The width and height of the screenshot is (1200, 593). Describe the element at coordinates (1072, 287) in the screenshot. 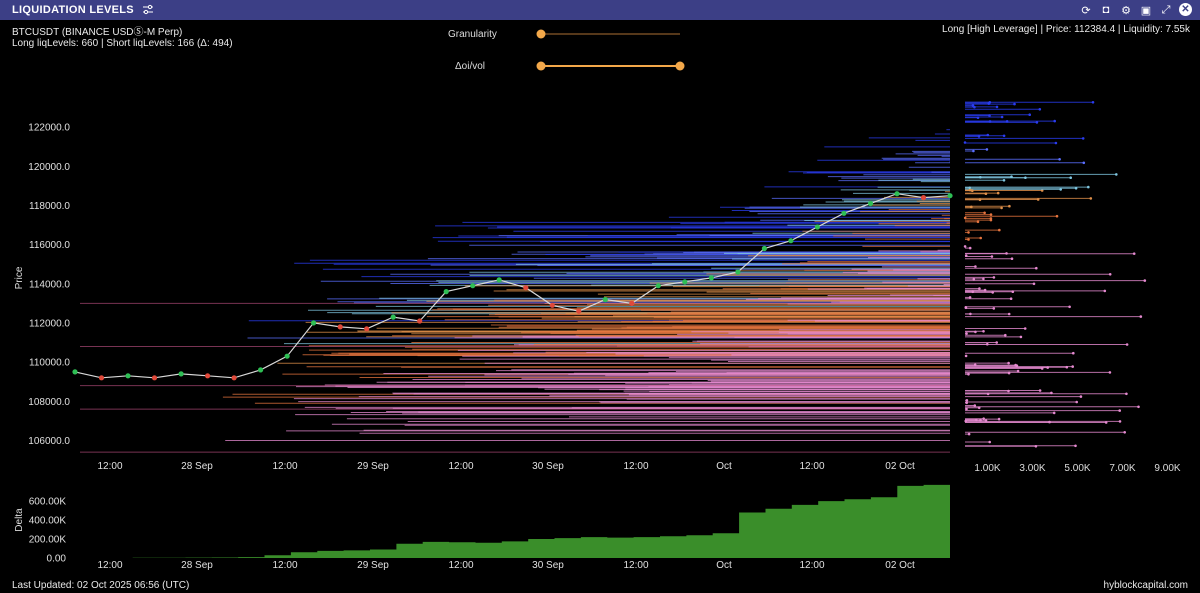

I see `liquidity-profile: 1.00K 3.00K 5.00K 7.00K 9.00K` at that location.